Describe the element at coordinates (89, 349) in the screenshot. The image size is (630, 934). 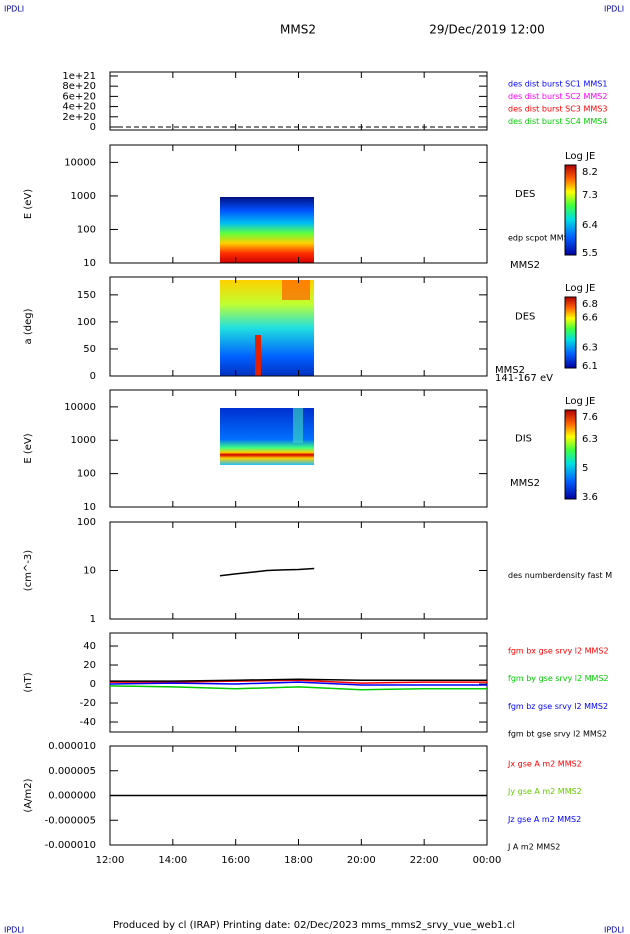
I see `y-tick-label: 50` at that location.